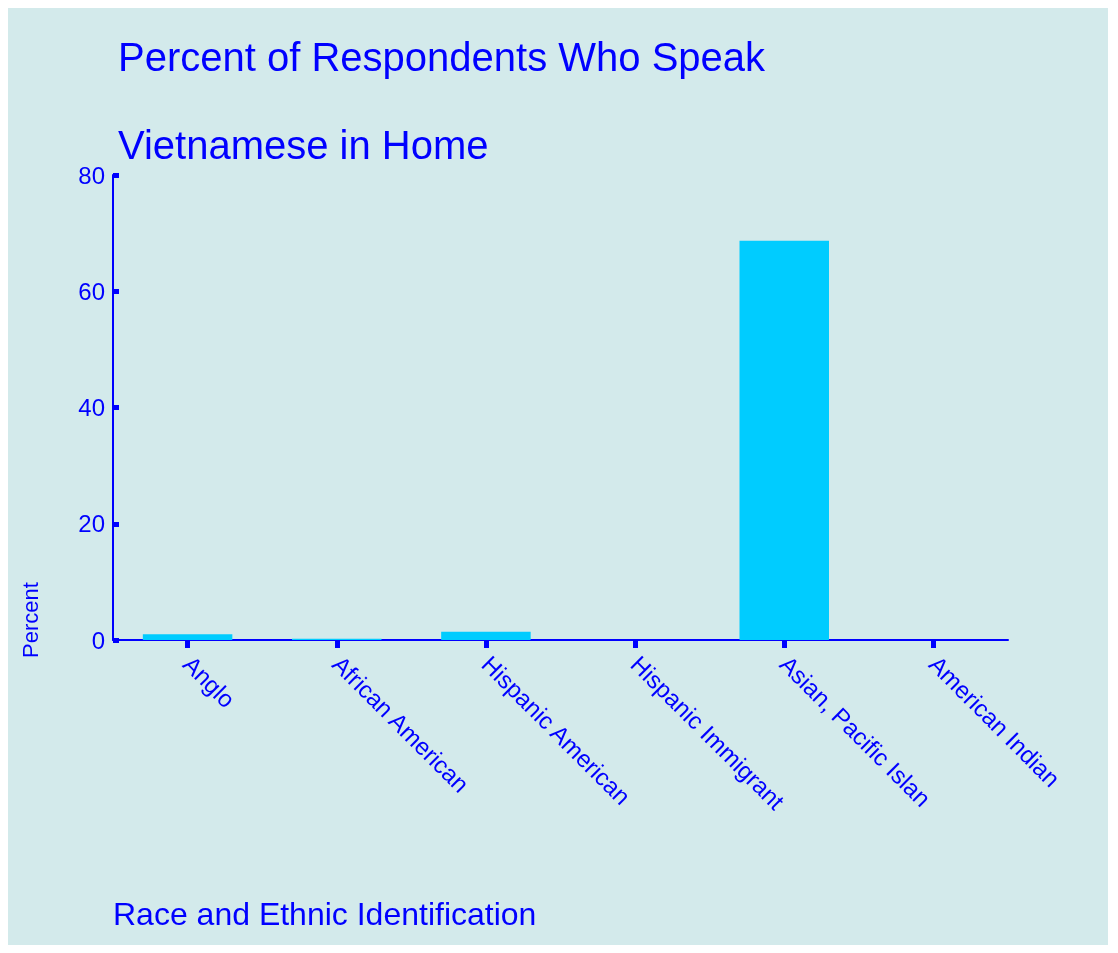 The image size is (1118, 953). Describe the element at coordinates (91, 291) in the screenshot. I see `y-tick-label: 60` at that location.